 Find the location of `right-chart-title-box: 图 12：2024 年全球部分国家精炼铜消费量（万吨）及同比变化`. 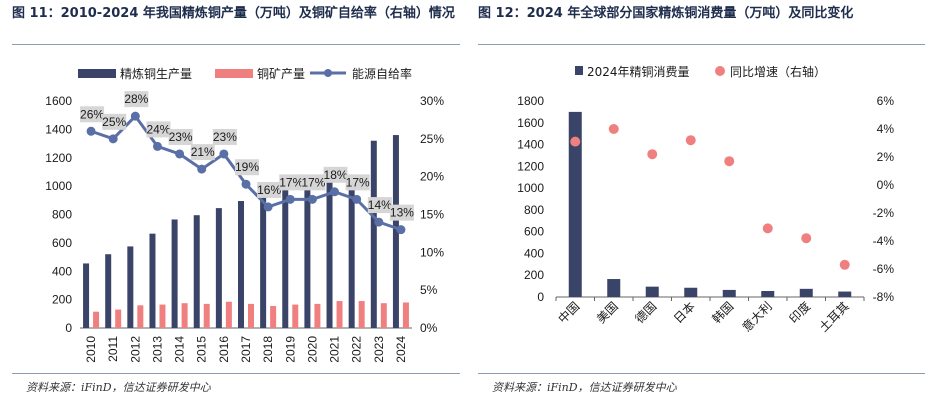

right-chart-title-box: 图 12：2024 年全球部分国家精炼铜消费量（万吨）及同比变化 is located at coordinates (701, 24).